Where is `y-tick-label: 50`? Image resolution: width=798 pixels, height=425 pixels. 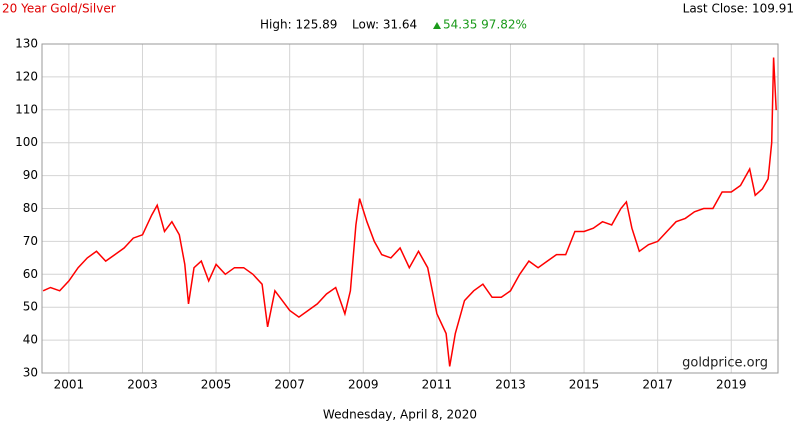
y-tick-label: 50 is located at coordinates (30, 307).